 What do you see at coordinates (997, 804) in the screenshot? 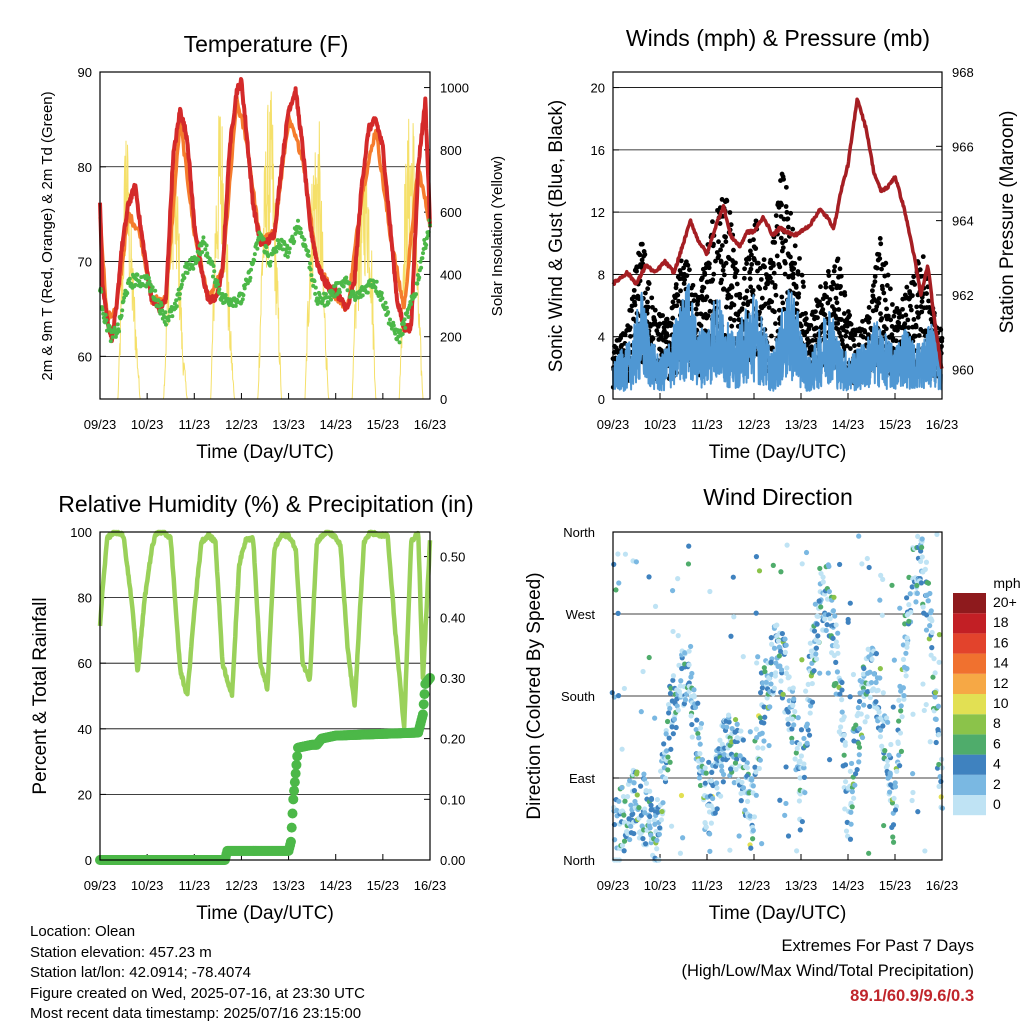
I see `legend-label: 0` at bounding box center [997, 804].